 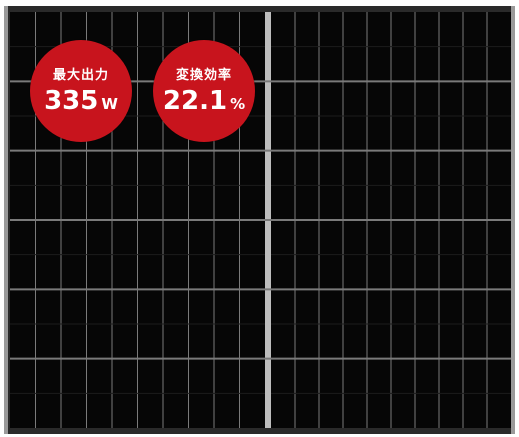 What do you see at coordinates (80, 75) in the screenshot?
I see `max-output-label: 最大出力` at bounding box center [80, 75].